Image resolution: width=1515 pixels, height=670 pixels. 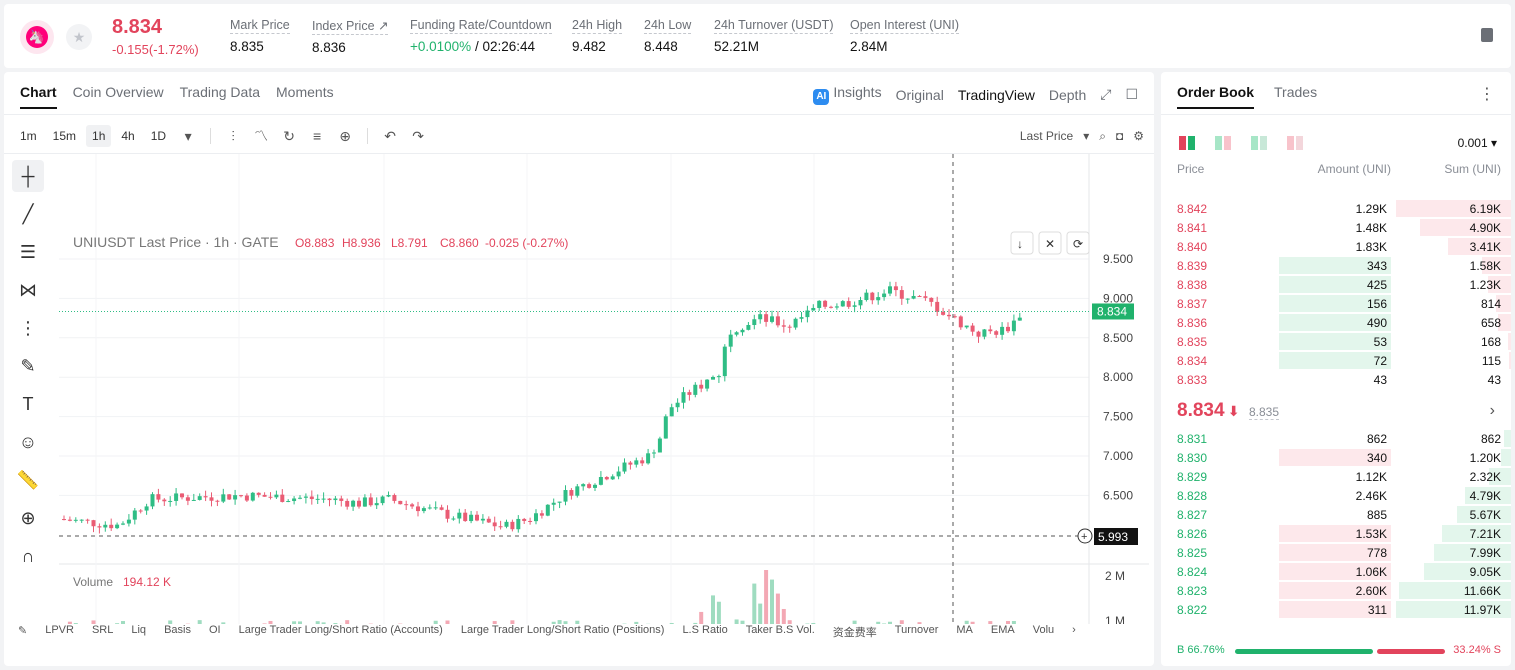 What do you see at coordinates (102, 630) in the screenshot?
I see `indicator-1: SRL` at bounding box center [102, 630].